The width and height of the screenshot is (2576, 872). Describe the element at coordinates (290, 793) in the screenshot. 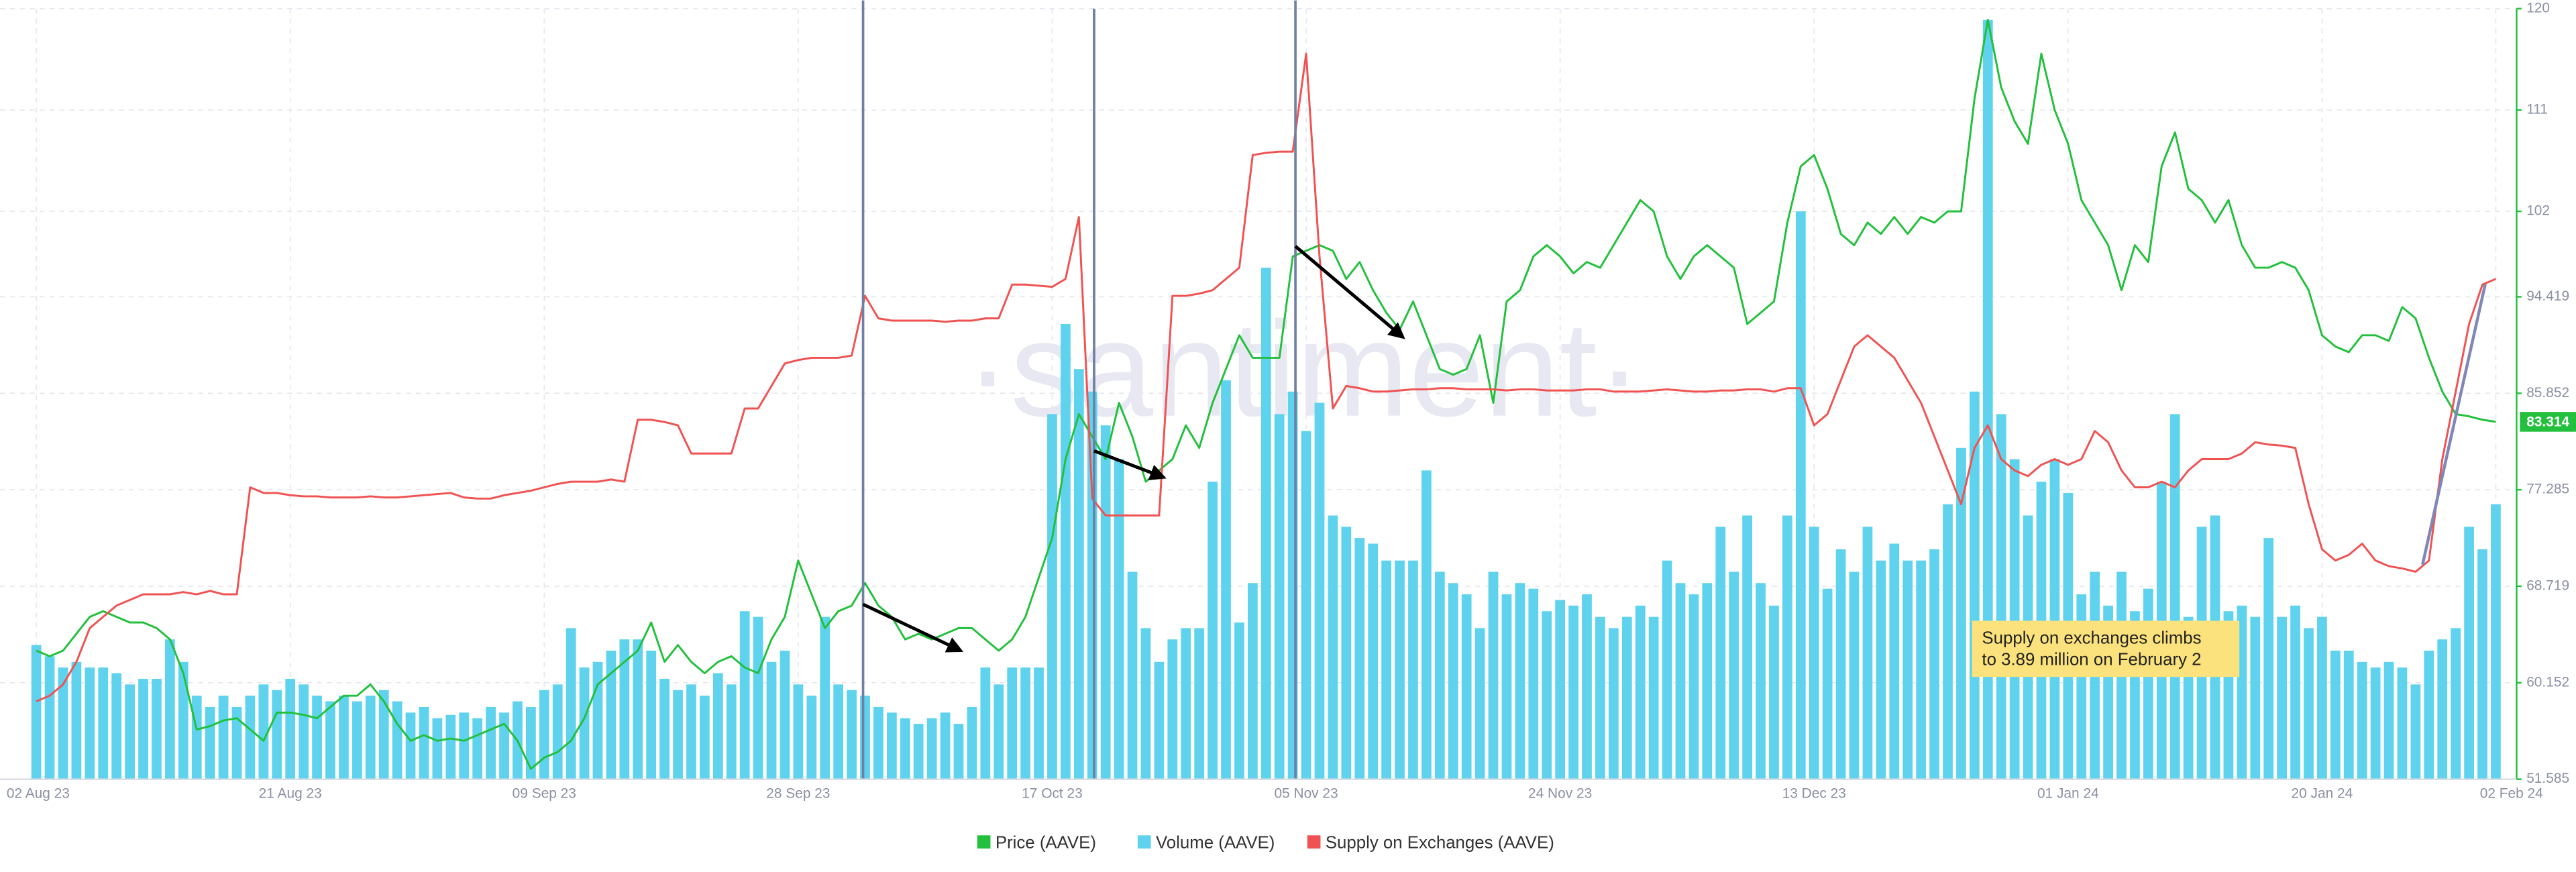

I see `x-tick-label: 21 Aug 23` at that location.